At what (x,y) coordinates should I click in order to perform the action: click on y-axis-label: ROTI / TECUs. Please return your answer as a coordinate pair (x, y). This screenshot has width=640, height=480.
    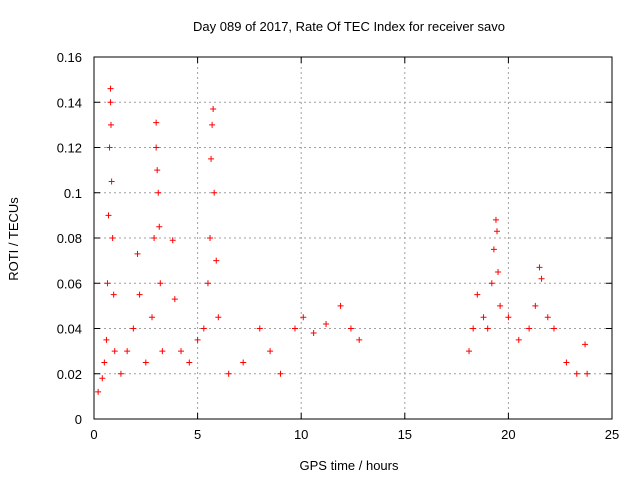
    Looking at the image, I should click on (13, 239).